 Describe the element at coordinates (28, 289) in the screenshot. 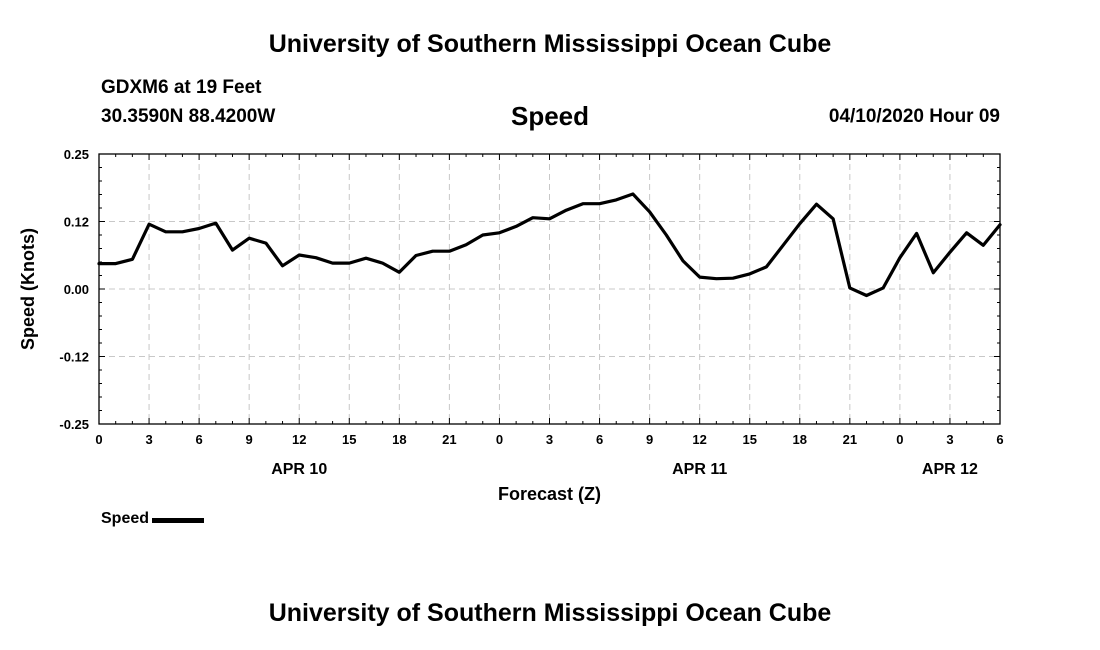

I see `y-axis-title: Speed (Knots)` at that location.